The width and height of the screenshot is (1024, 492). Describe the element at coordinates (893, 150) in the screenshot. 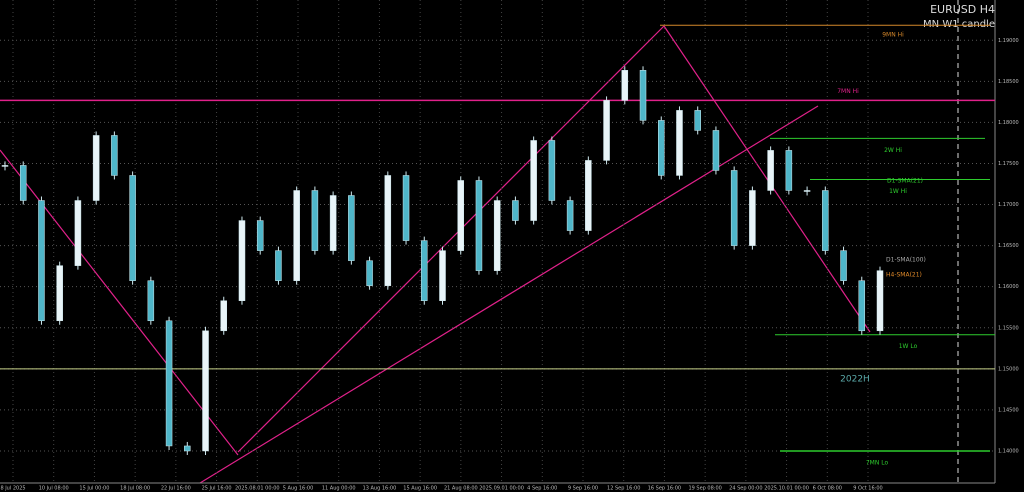

I see `level-label: 2W Hi` at that location.